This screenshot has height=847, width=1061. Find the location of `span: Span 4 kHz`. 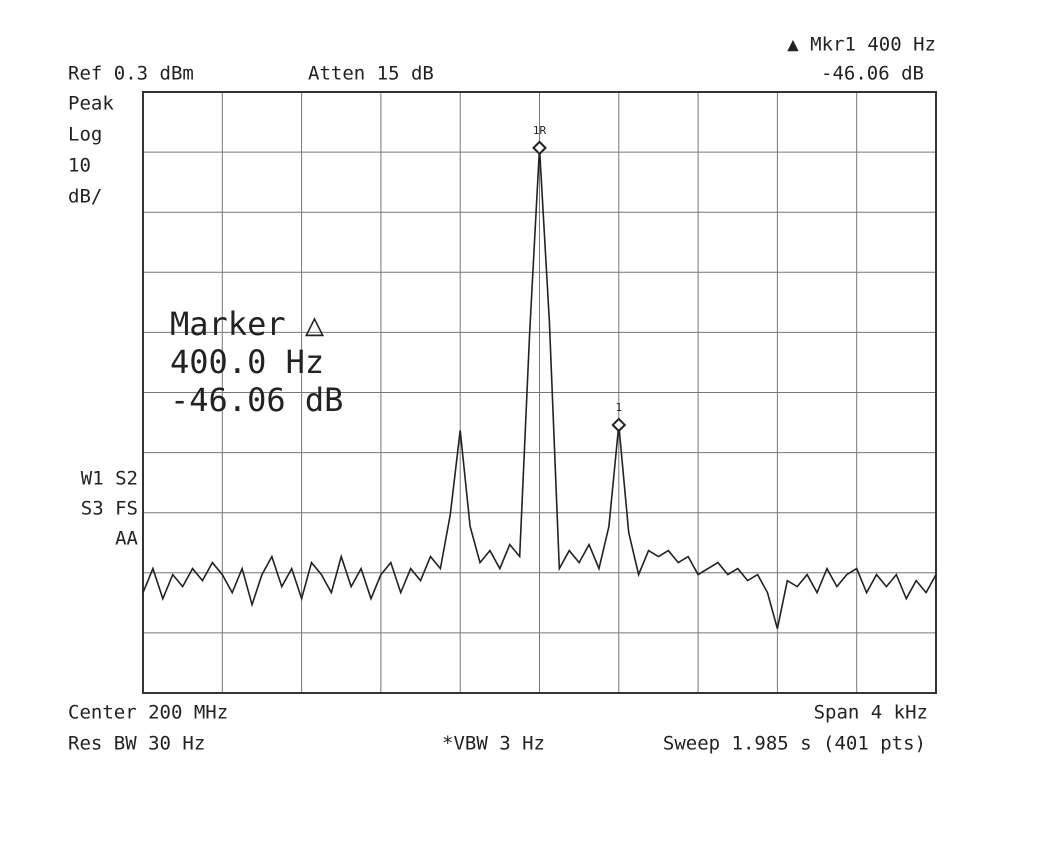

span: Span 4 kHz is located at coordinates (871, 713).